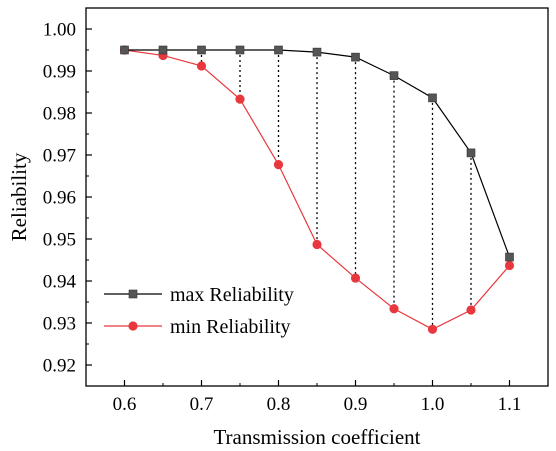 This screenshot has width=556, height=451. Describe the element at coordinates (59, 366) in the screenshot. I see `y-tick-label: 0.92` at that location.